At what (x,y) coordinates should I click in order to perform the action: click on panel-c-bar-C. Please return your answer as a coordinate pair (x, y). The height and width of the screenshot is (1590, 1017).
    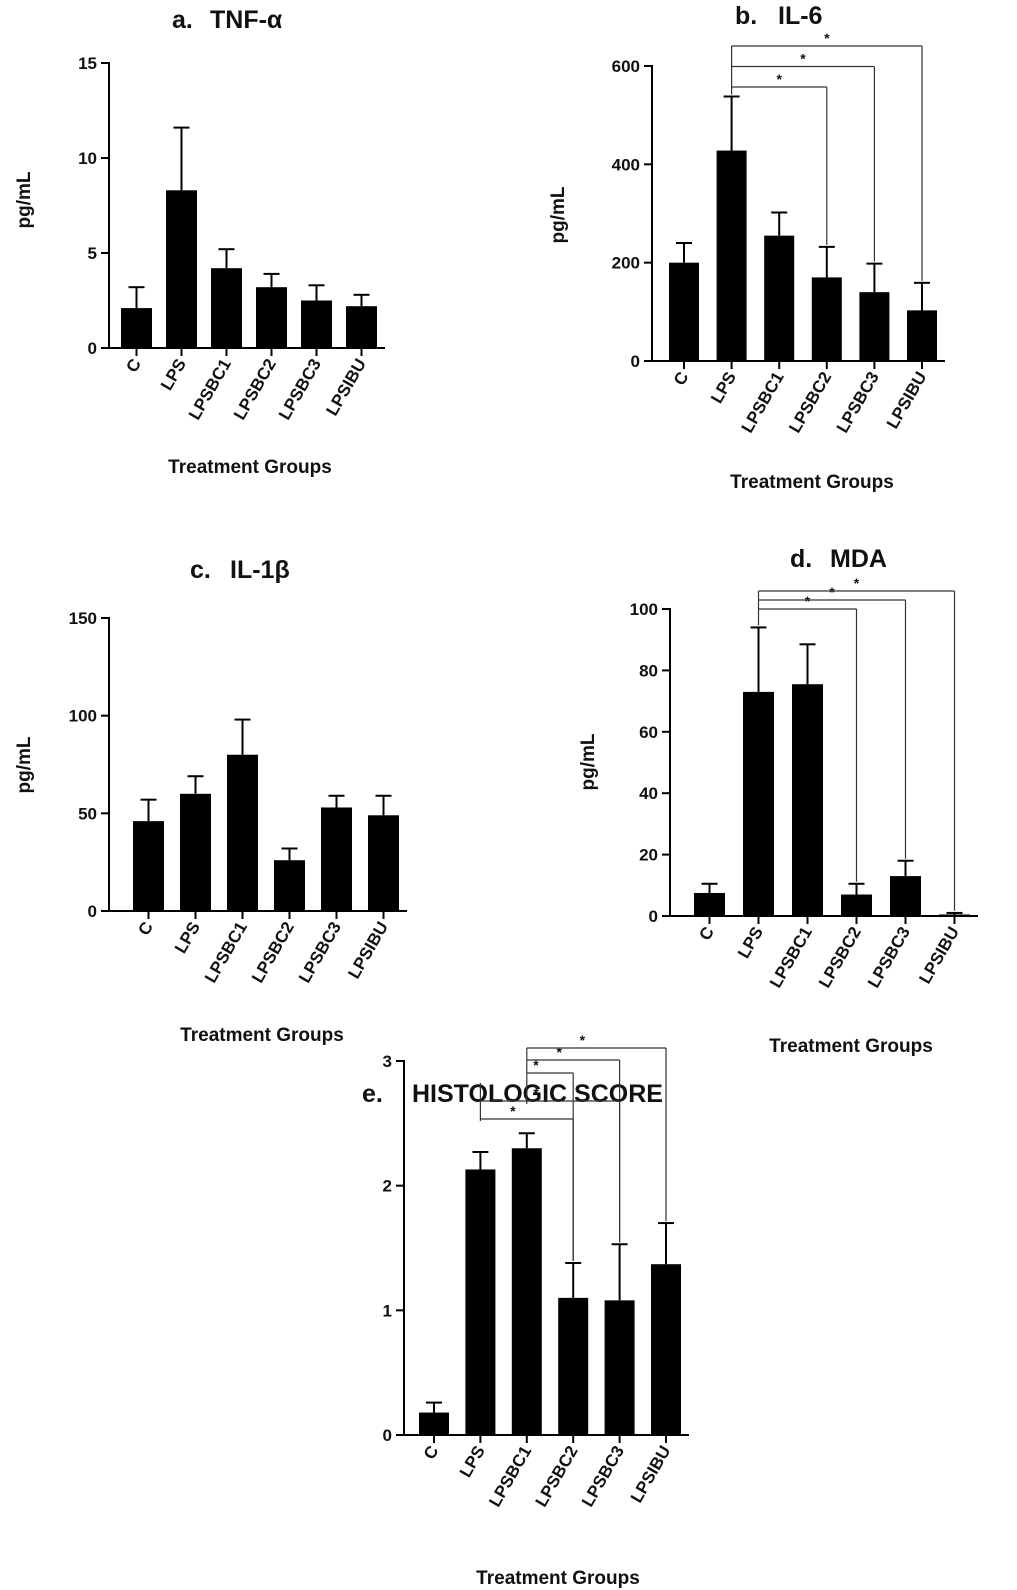
    Looking at the image, I should click on (148, 866).